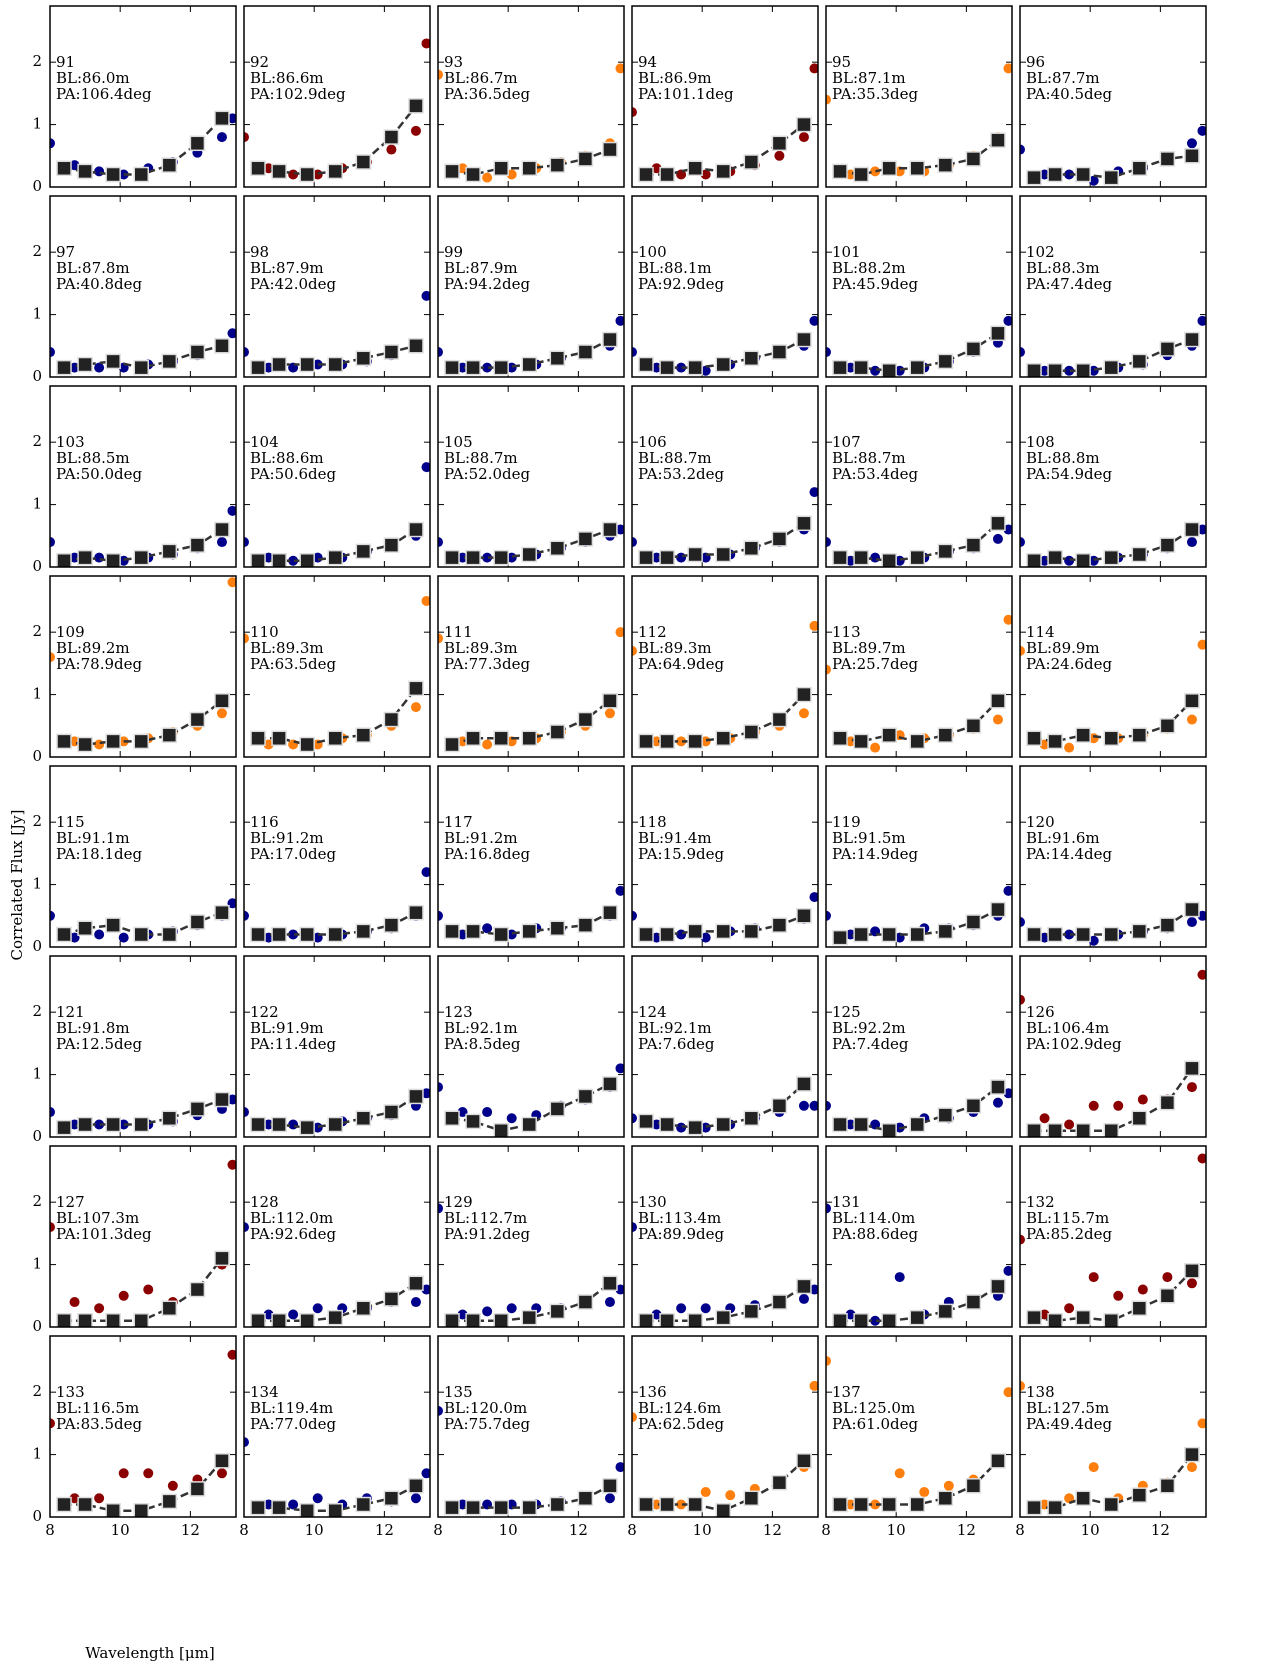 This screenshot has width=1287, height=1670. I want to click on panel-annotation: PA:101.1deg, so click(686, 94).